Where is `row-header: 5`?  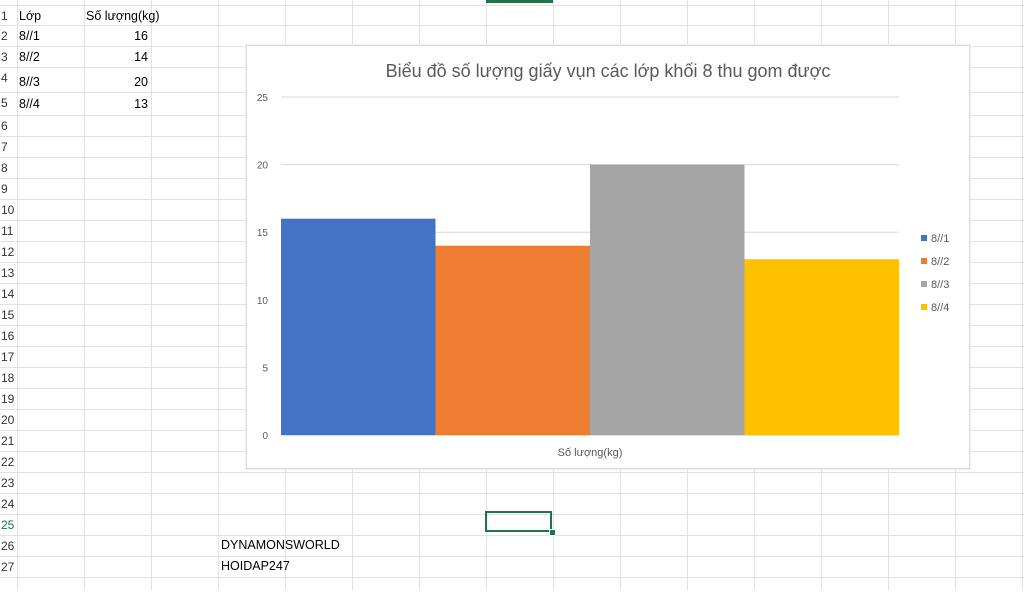 row-header: 5 is located at coordinates (4, 103).